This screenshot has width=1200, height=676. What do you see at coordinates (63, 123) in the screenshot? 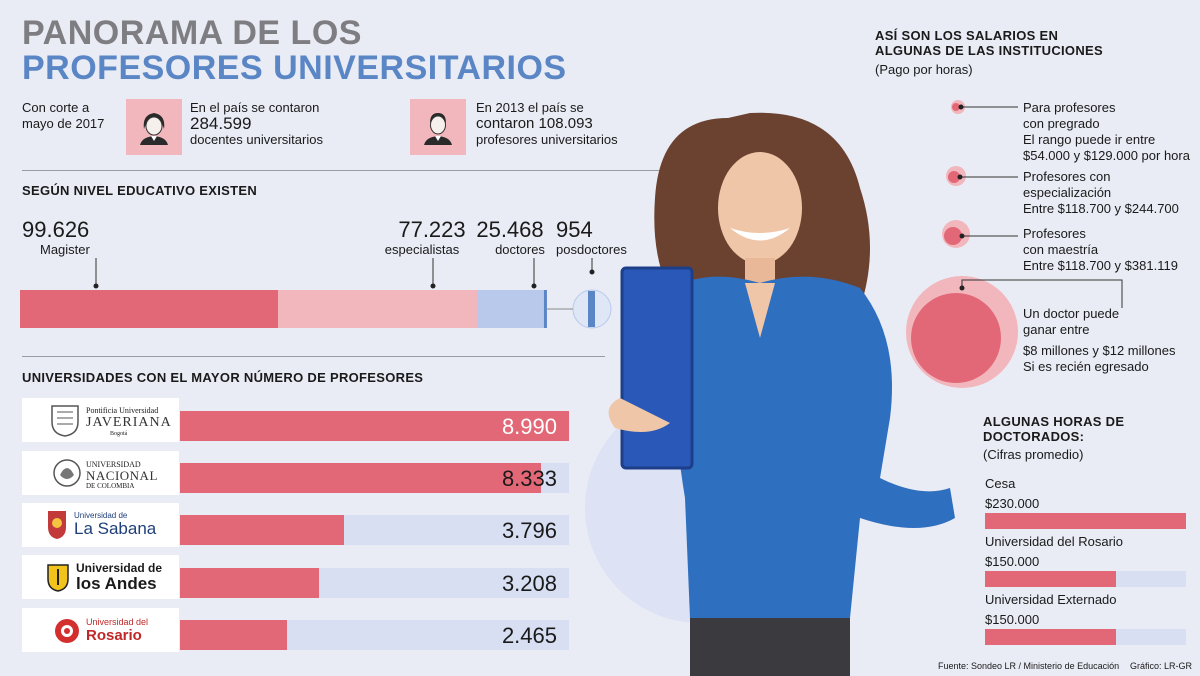
I see `cutoff-line2: mayo de 2017` at bounding box center [63, 123].